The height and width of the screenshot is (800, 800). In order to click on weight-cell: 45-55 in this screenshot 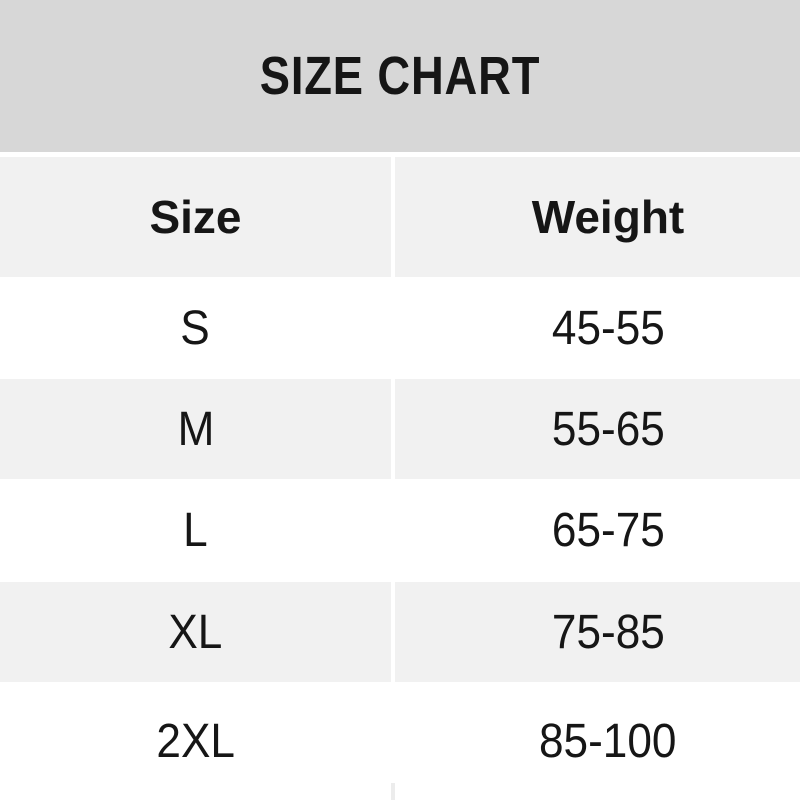, I will do `click(597, 328)`.